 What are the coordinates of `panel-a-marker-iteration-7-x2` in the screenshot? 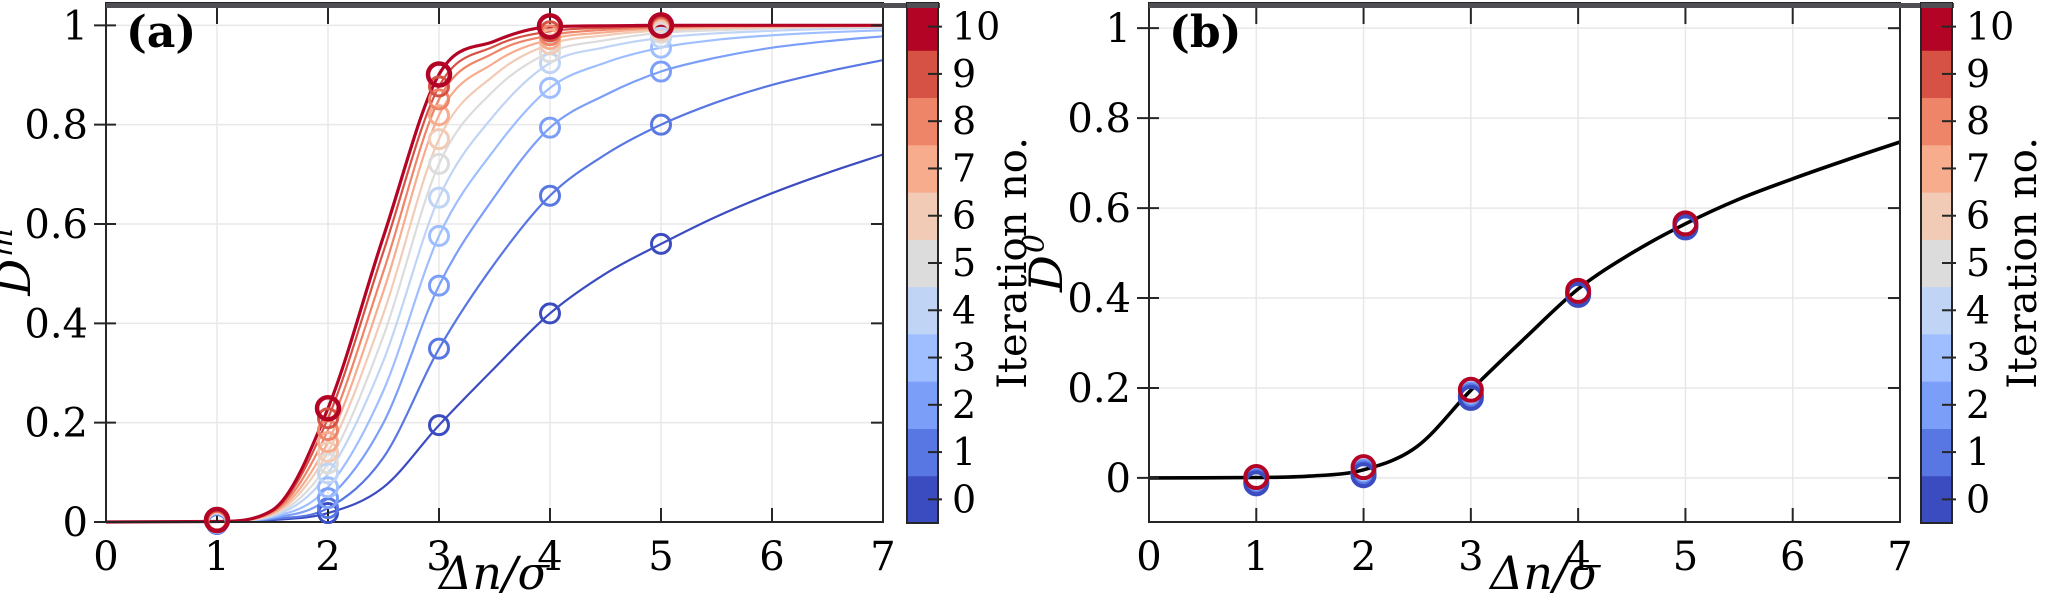 It's located at (328, 442).